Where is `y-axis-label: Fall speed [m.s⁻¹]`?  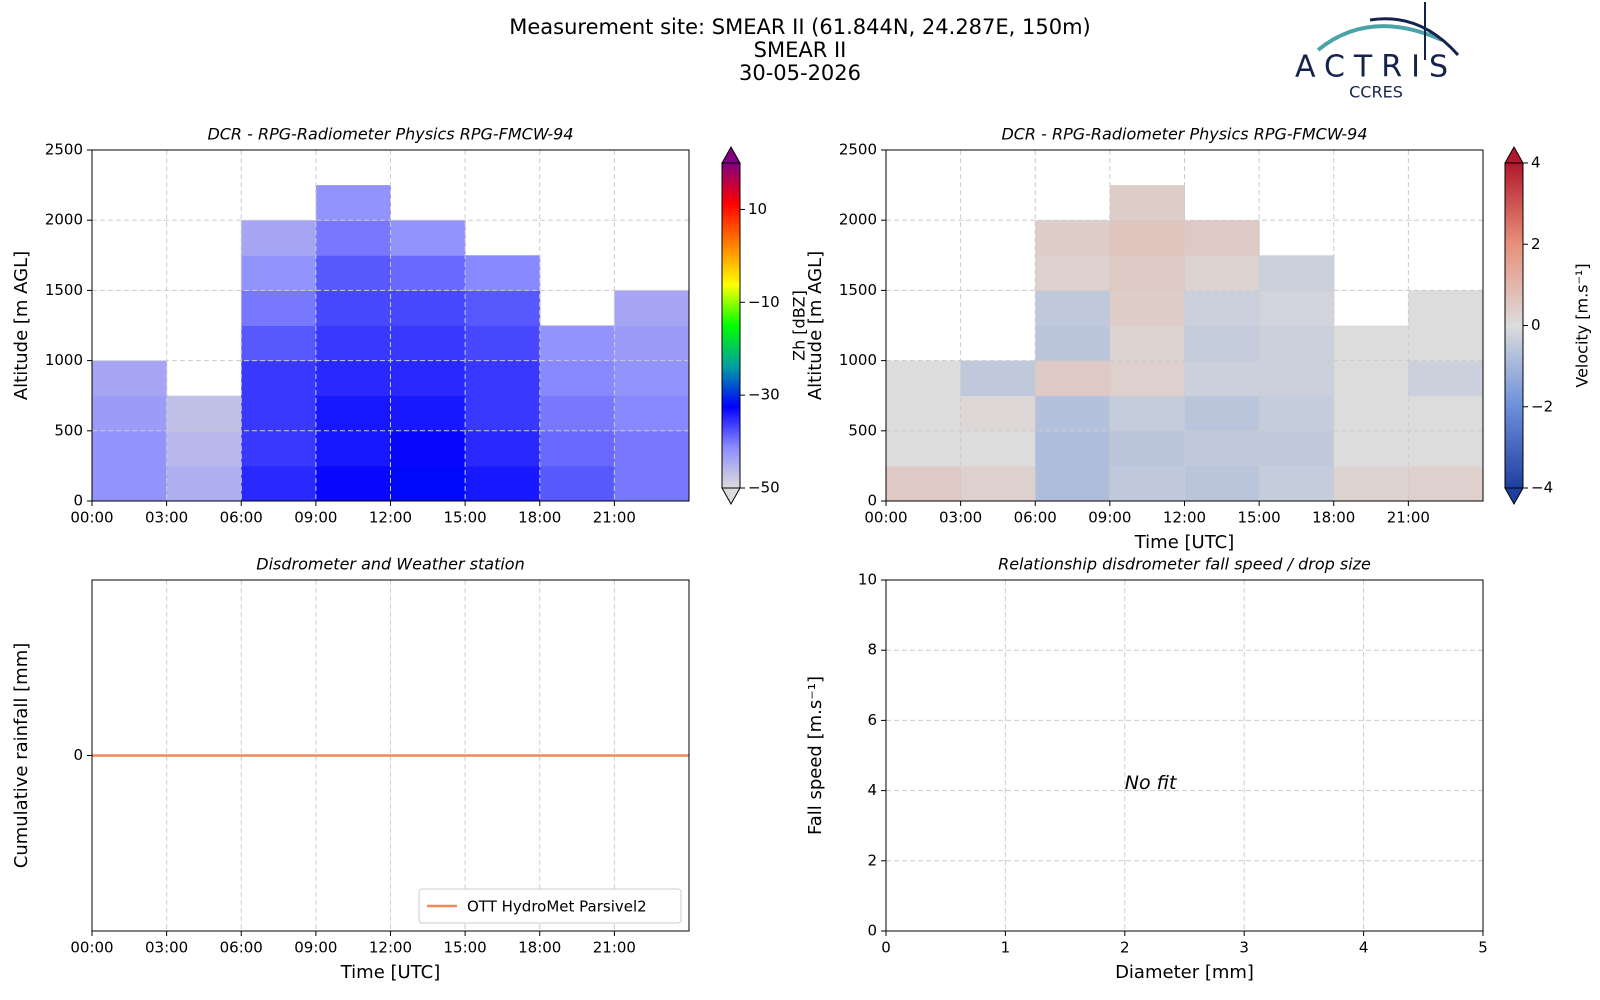 y-axis-label: Fall speed [m.s⁻¹] is located at coordinates (815, 755).